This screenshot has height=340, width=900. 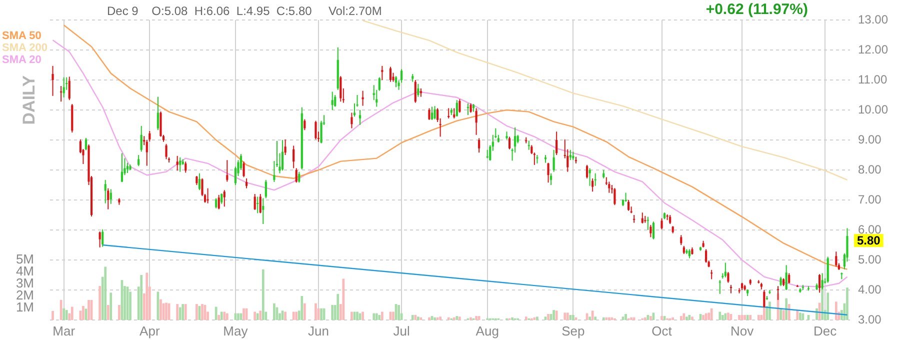 I want to click on series-label: SMA 20, so click(x=21, y=60).